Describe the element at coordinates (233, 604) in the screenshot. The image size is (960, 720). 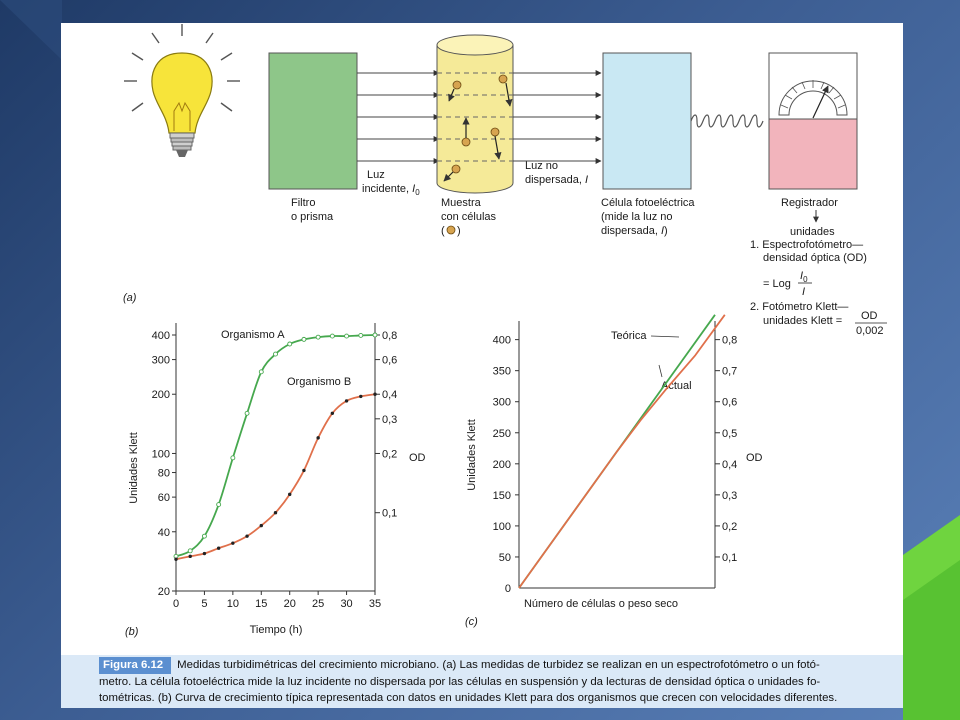
I see `chart-b-x-tick-label: 10` at that location.